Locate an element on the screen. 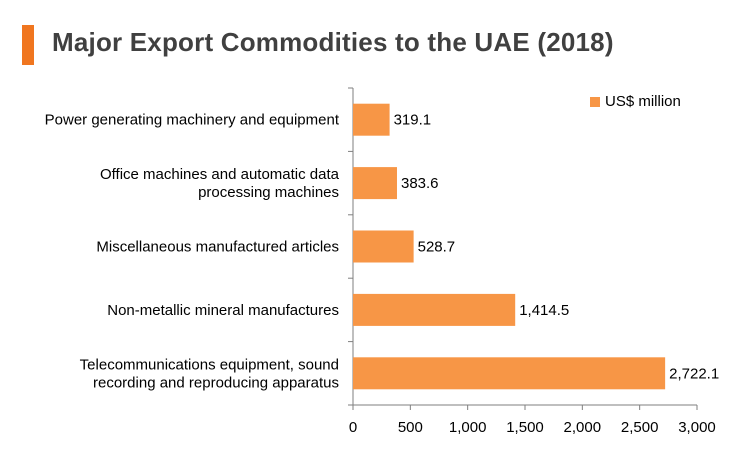  category-label: Non-metallic mineral manufactures is located at coordinates (223, 310).